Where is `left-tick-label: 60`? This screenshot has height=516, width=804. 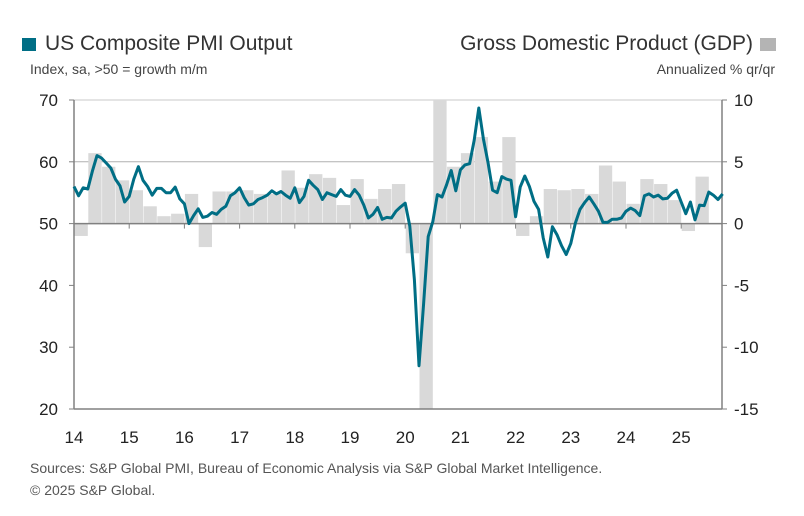 left-tick-label: 60 is located at coordinates (48, 162).